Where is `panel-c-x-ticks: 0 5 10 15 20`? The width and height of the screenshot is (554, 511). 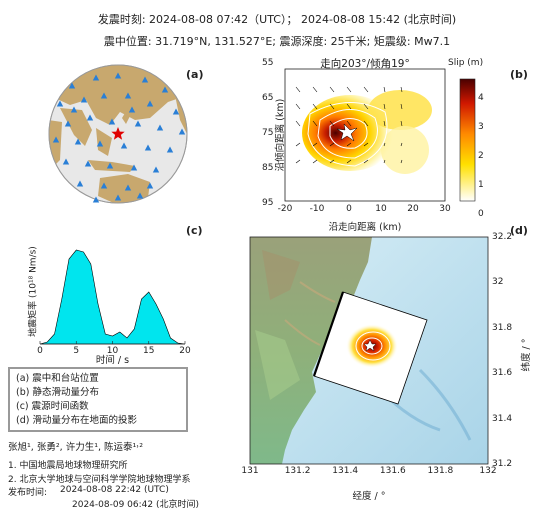 panel-c-x-ticks: 0 5 10 15 20 is located at coordinates (114, 352).